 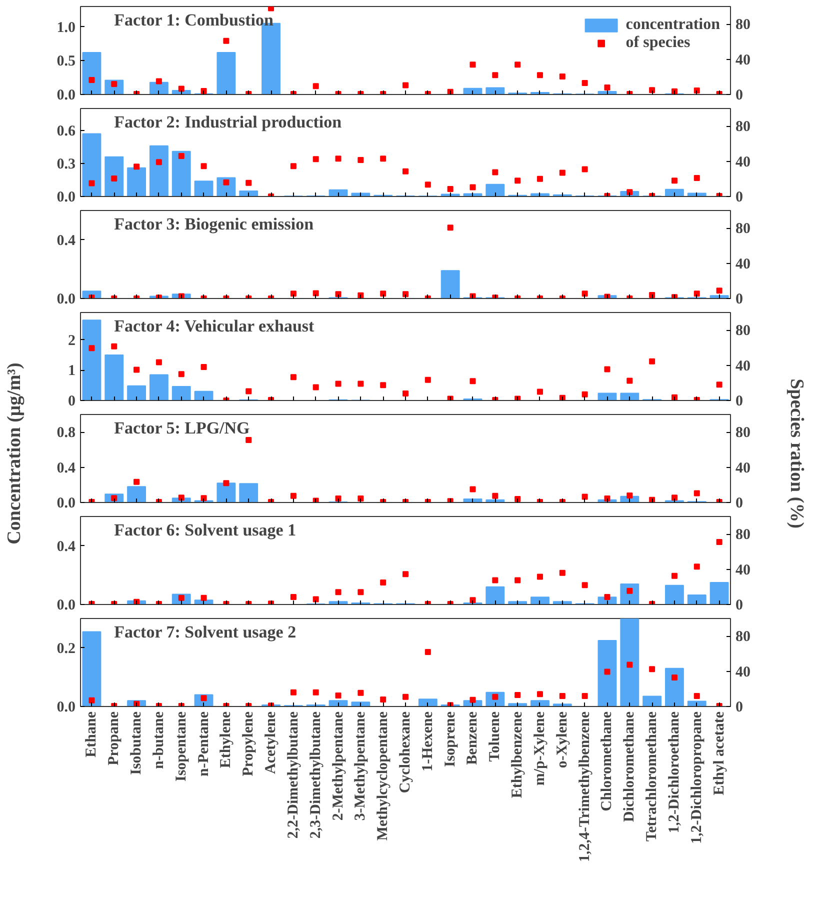 What do you see at coordinates (607, 761) in the screenshot?
I see `x-tick-label: Chloromethane` at bounding box center [607, 761].